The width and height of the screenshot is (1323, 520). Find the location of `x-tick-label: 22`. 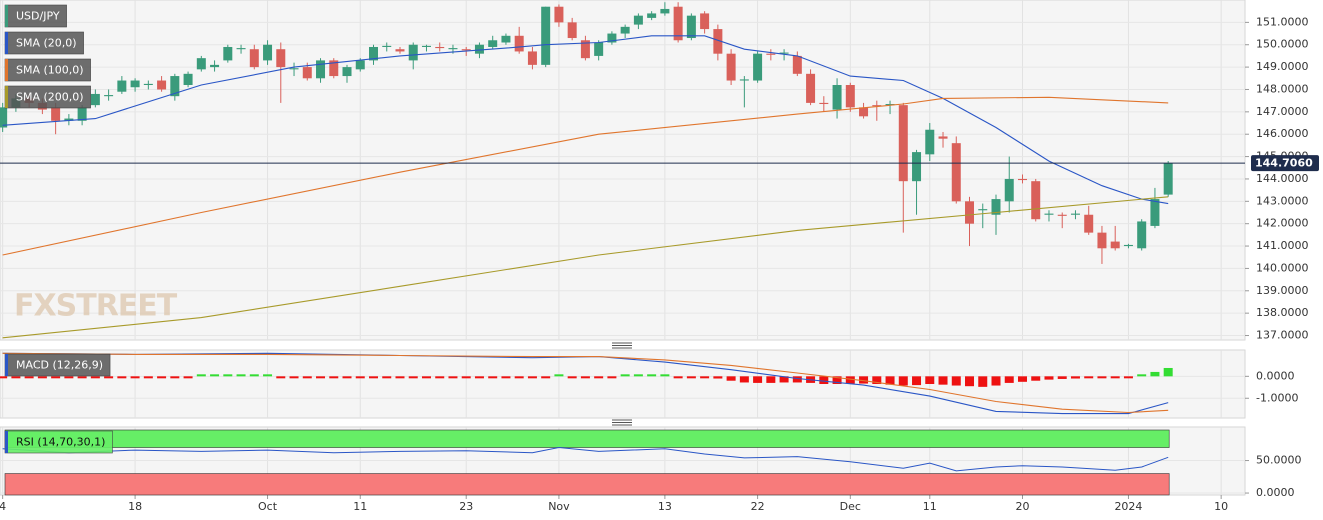

x-tick-label: 22 is located at coordinates (758, 506).